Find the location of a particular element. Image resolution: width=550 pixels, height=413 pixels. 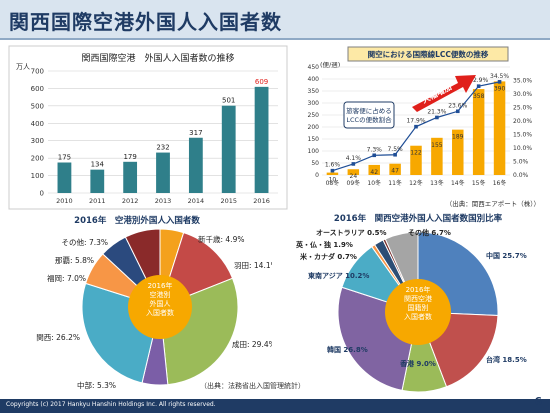

bar-label: 189 is located at coordinates (458, 137).